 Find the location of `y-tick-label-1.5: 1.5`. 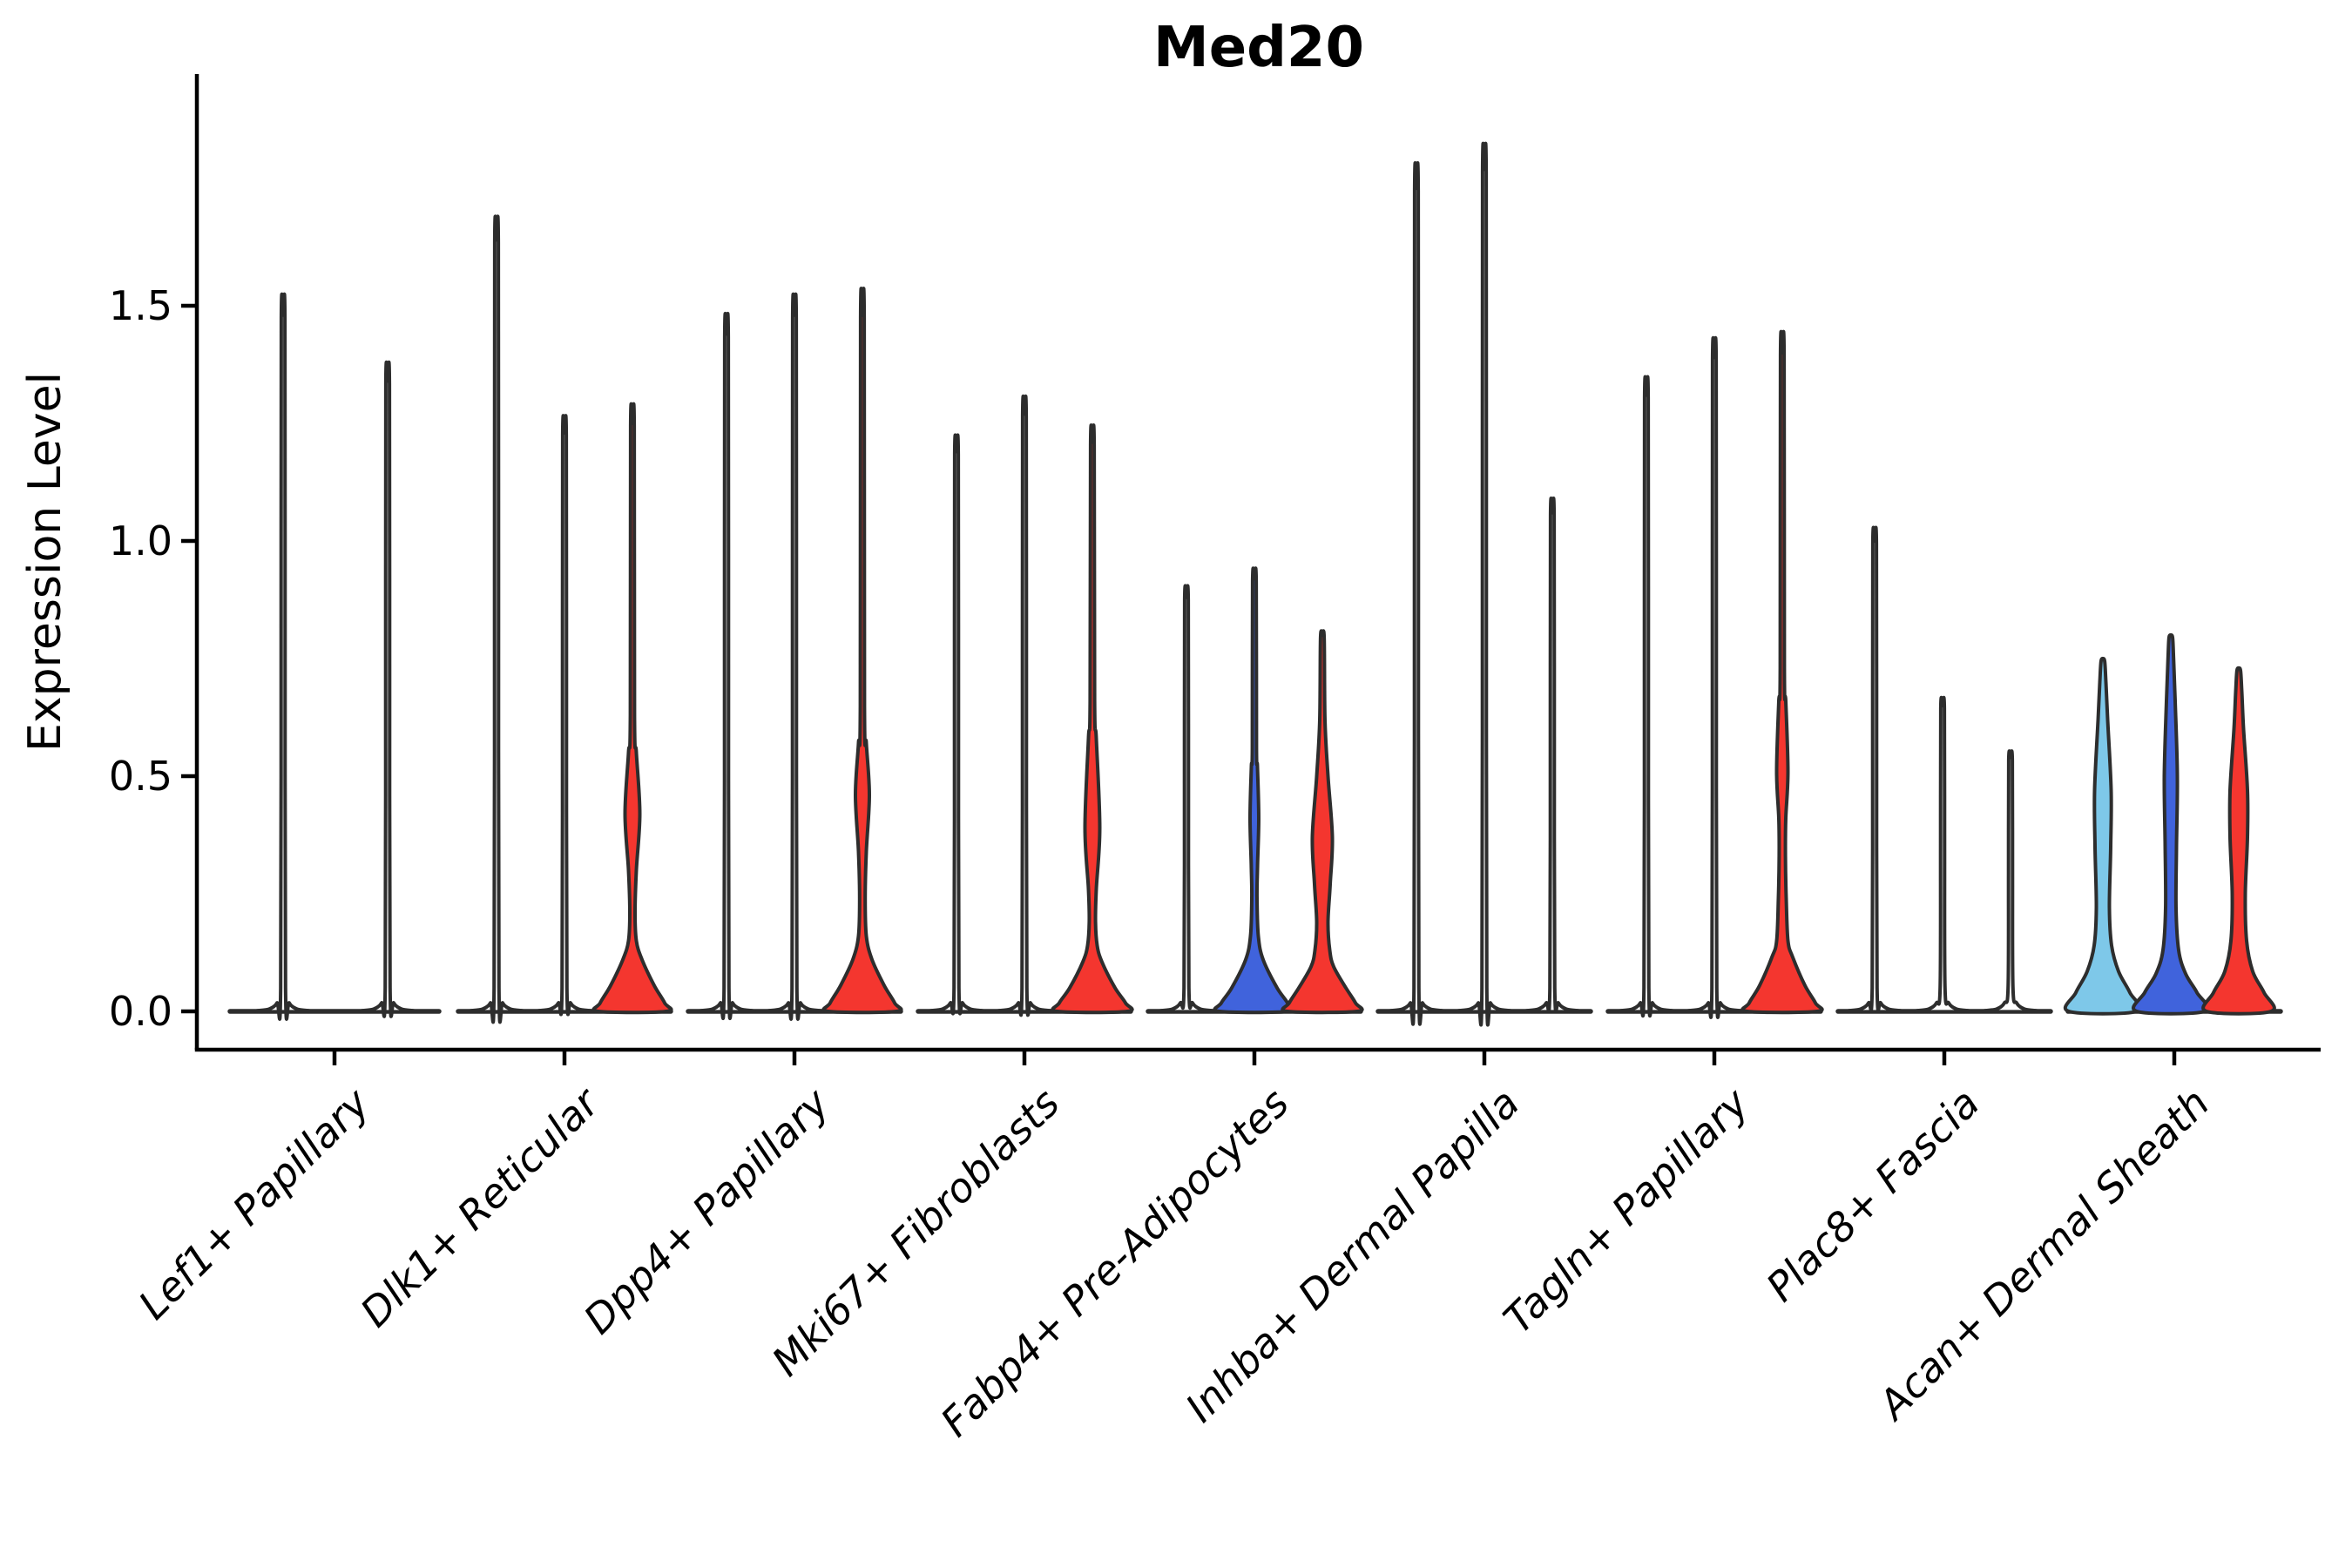

y-tick-label-1.5: 1.5 is located at coordinates (140, 305).